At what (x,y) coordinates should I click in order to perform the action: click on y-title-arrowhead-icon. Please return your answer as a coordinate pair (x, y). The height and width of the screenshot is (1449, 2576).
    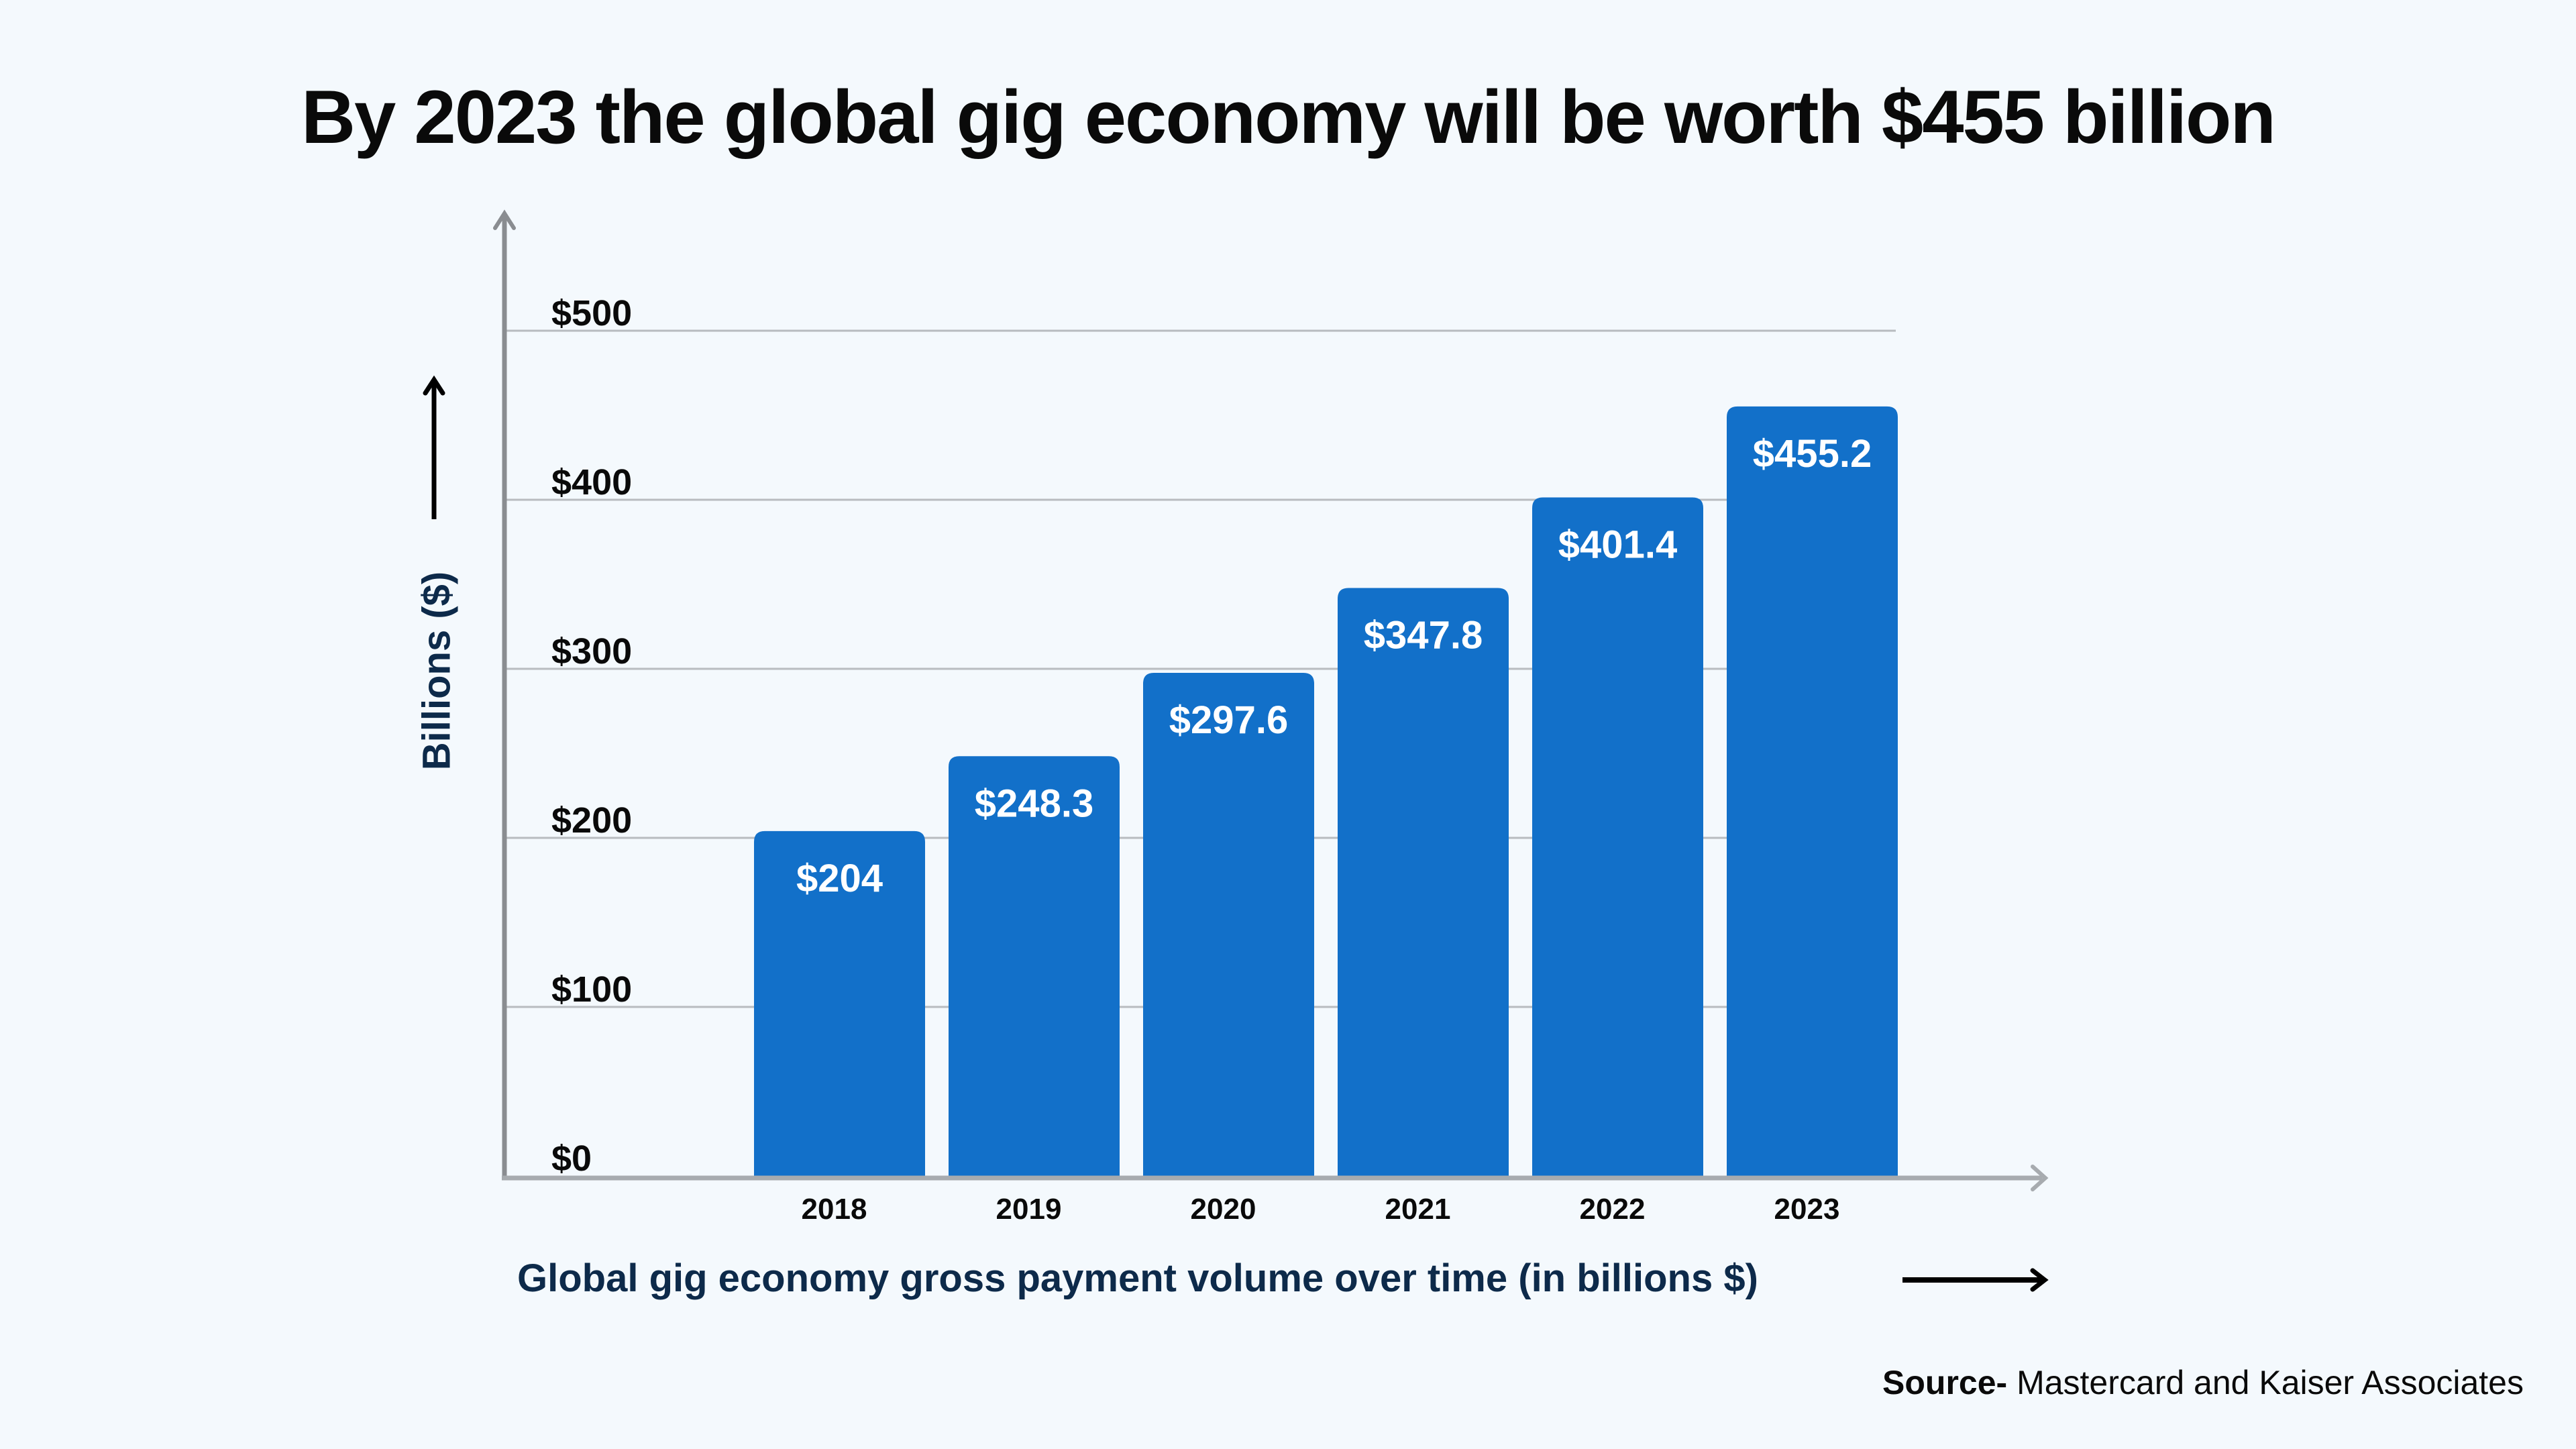
    Looking at the image, I should click on (434, 385).